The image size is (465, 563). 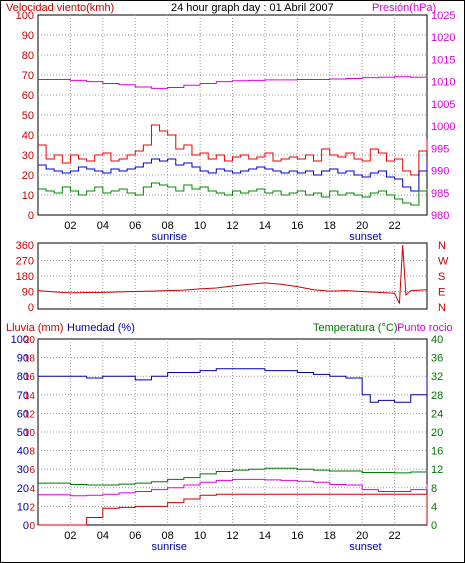 What do you see at coordinates (30, 396) in the screenshot?
I see `rain-tick-label: 14` at bounding box center [30, 396].